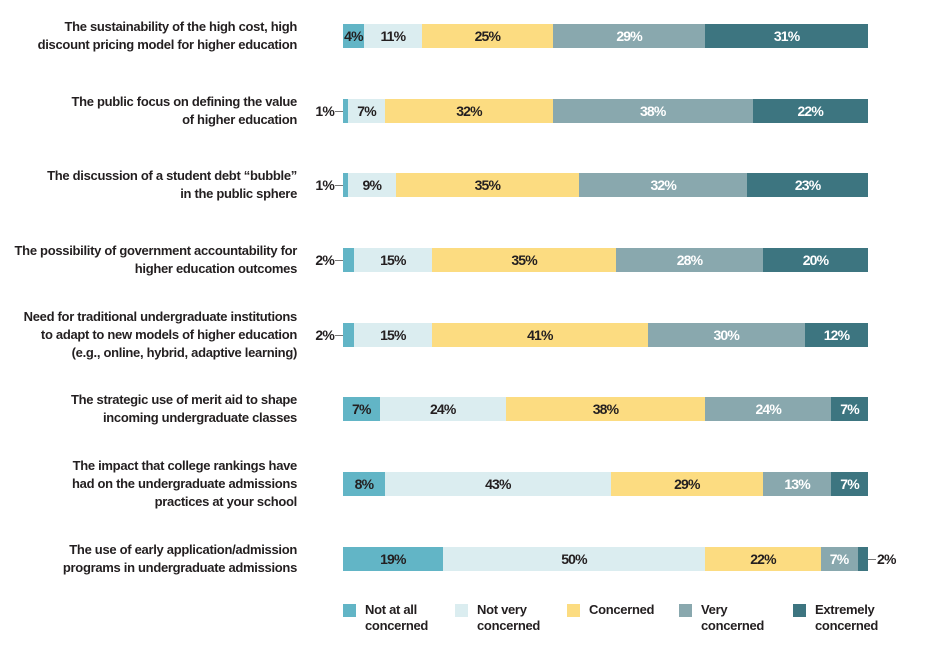  What do you see at coordinates (372, 185) in the screenshot?
I see `bar-segment: 9%` at bounding box center [372, 185].